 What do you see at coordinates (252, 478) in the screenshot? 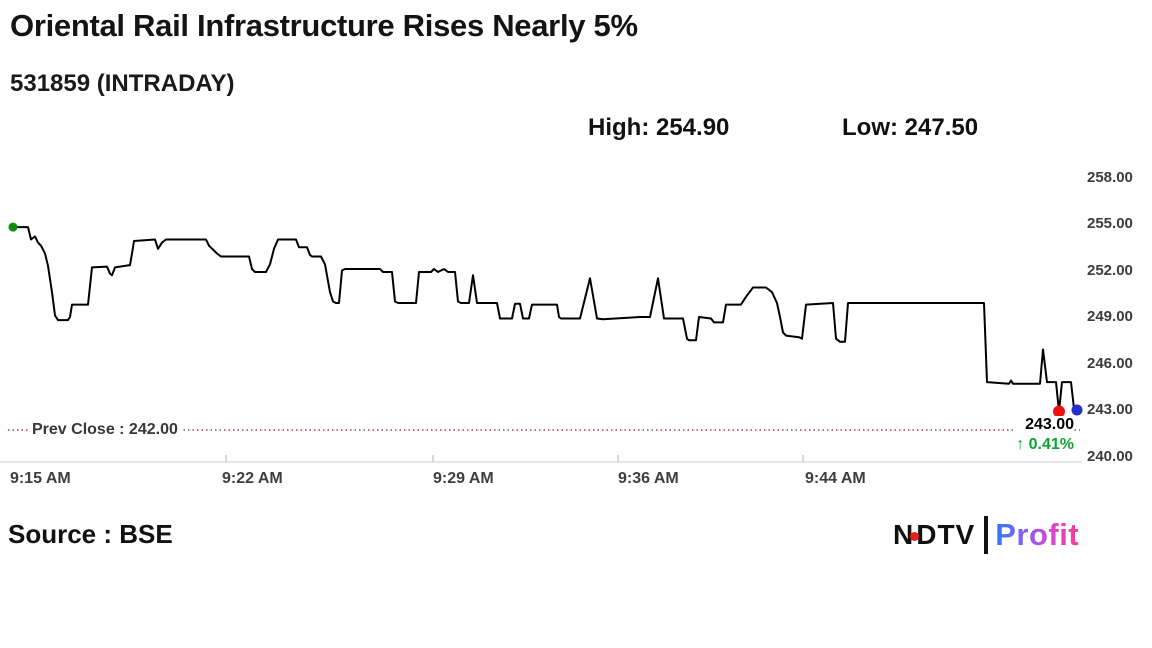
I see `x-axis-tick-label: 9:22 AM` at bounding box center [252, 478].